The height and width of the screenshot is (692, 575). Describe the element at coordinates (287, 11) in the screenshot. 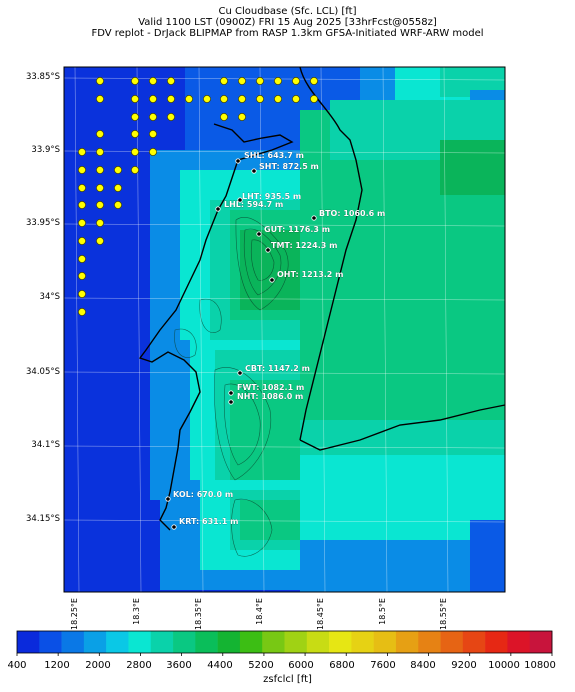

I see `title-line-1: Cu Cloudbase (Sfc. LCL) [ft]` at that location.